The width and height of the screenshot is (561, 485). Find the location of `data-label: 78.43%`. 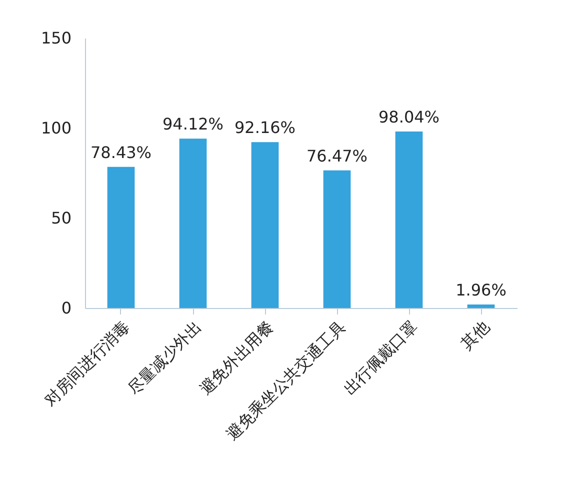

data-label: 78.43% is located at coordinates (121, 152).